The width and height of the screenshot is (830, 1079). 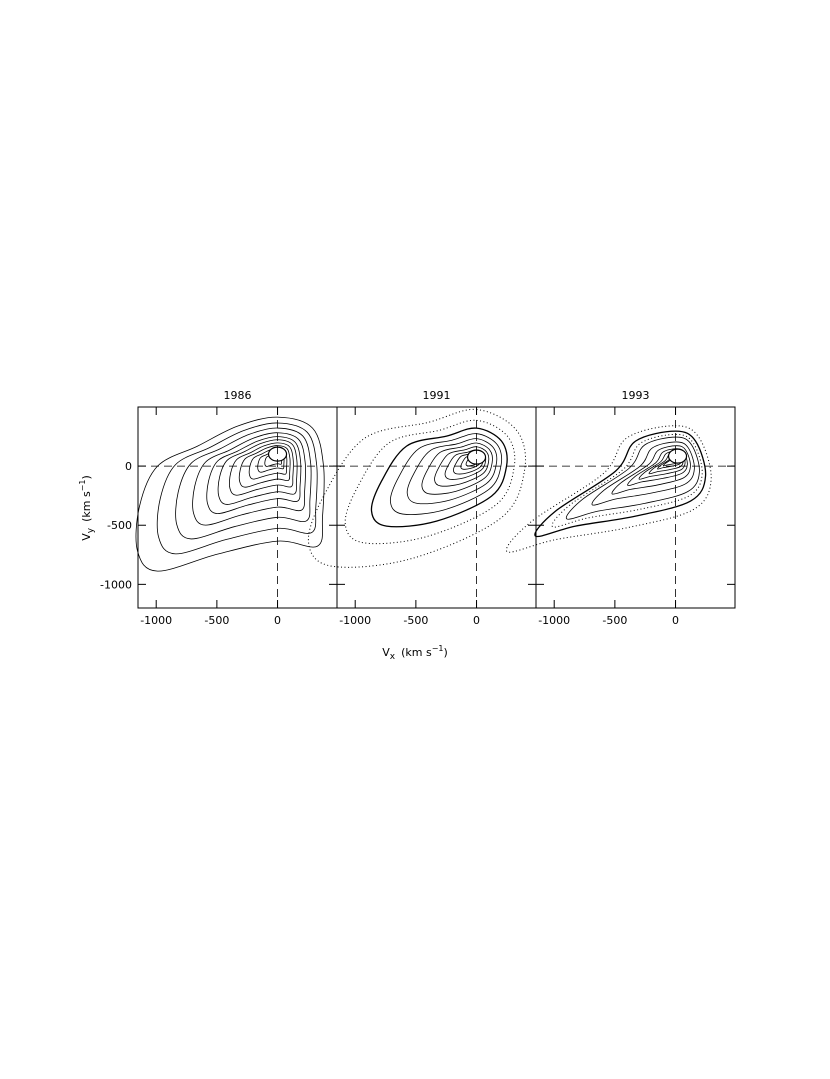 I want to click on label-subscript: y, so click(x=91, y=530).